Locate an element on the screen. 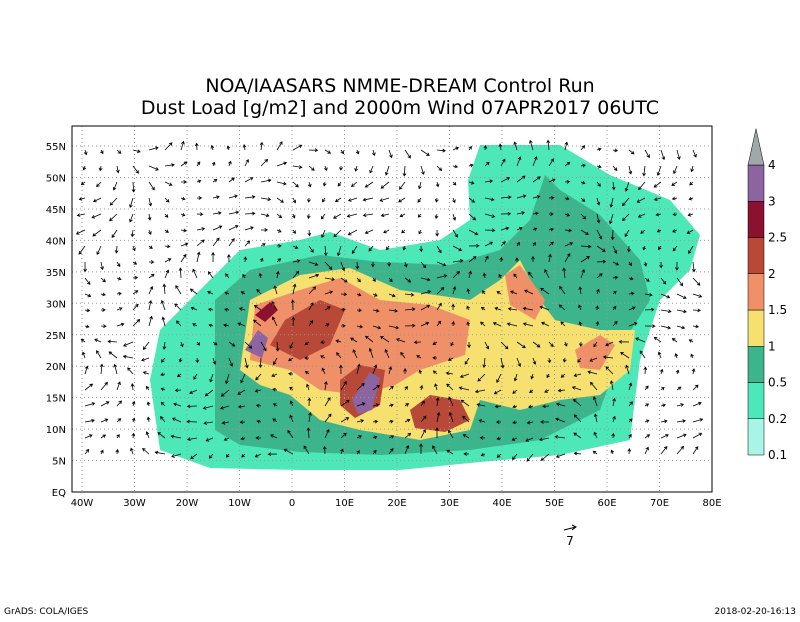 Image resolution: width=800 pixels, height=622 pixels. x-axis-label: 10W is located at coordinates (239, 503).